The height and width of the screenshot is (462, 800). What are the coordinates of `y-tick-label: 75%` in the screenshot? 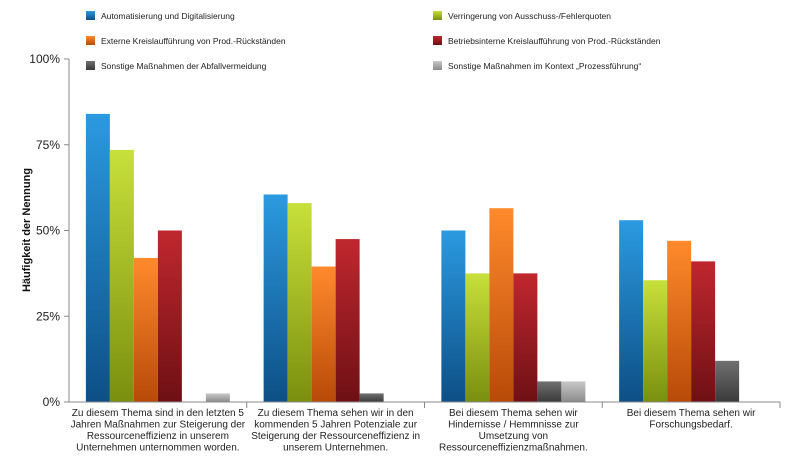 It's located at (48, 145).